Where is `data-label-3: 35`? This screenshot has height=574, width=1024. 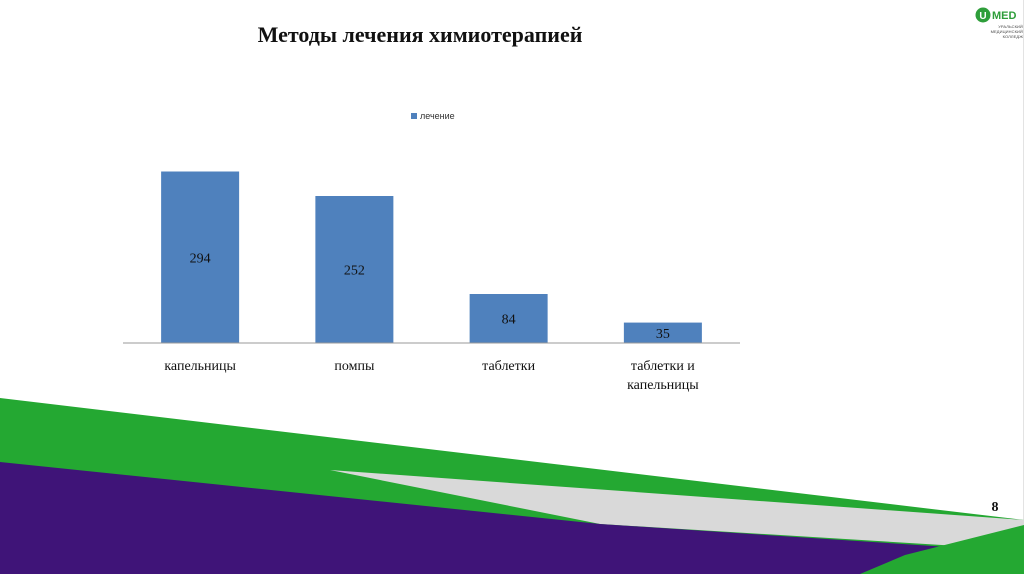 data-label-3: 35 is located at coordinates (663, 334).